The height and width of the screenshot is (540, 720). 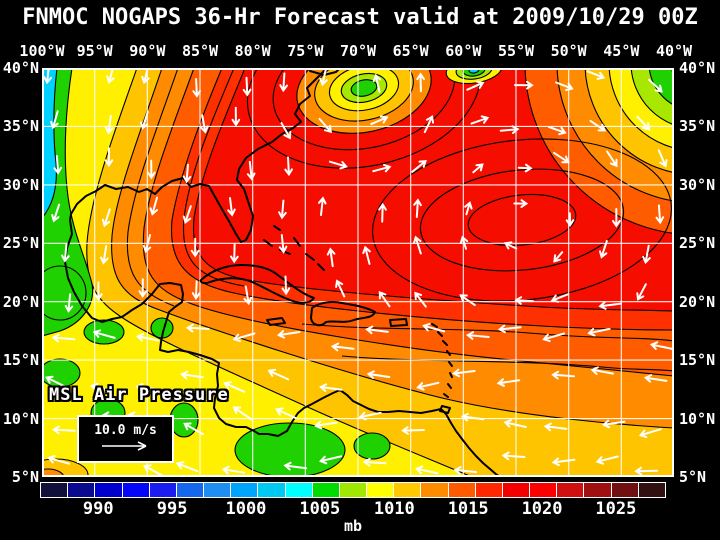 What do you see at coordinates (522, 220) in the screenshot?
I see `high-pressure-contours` at bounding box center [522, 220].